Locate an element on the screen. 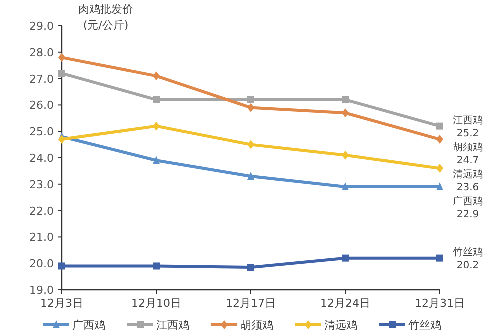 The height and width of the screenshot is (335, 499). y-tick-label: 23.0 is located at coordinates (42, 185).